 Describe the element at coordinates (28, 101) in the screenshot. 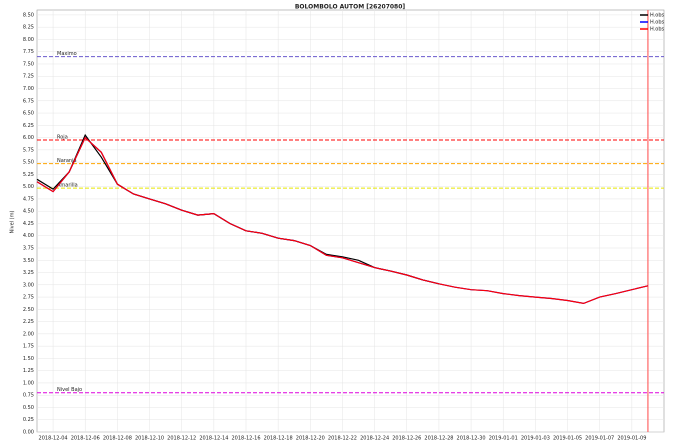

I see `y-tick-label: 6.75` at that location.